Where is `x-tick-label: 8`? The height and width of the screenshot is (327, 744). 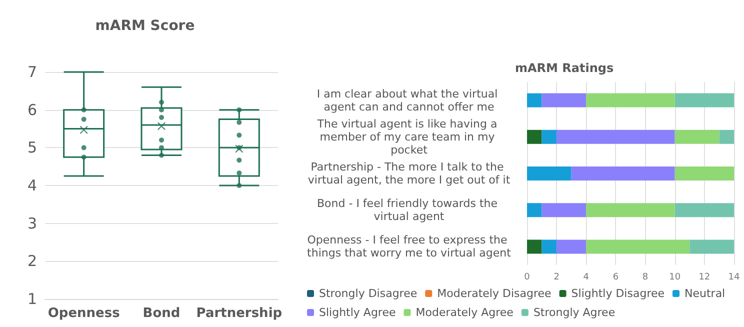 x-tick-label: 8 is located at coordinates (645, 277).